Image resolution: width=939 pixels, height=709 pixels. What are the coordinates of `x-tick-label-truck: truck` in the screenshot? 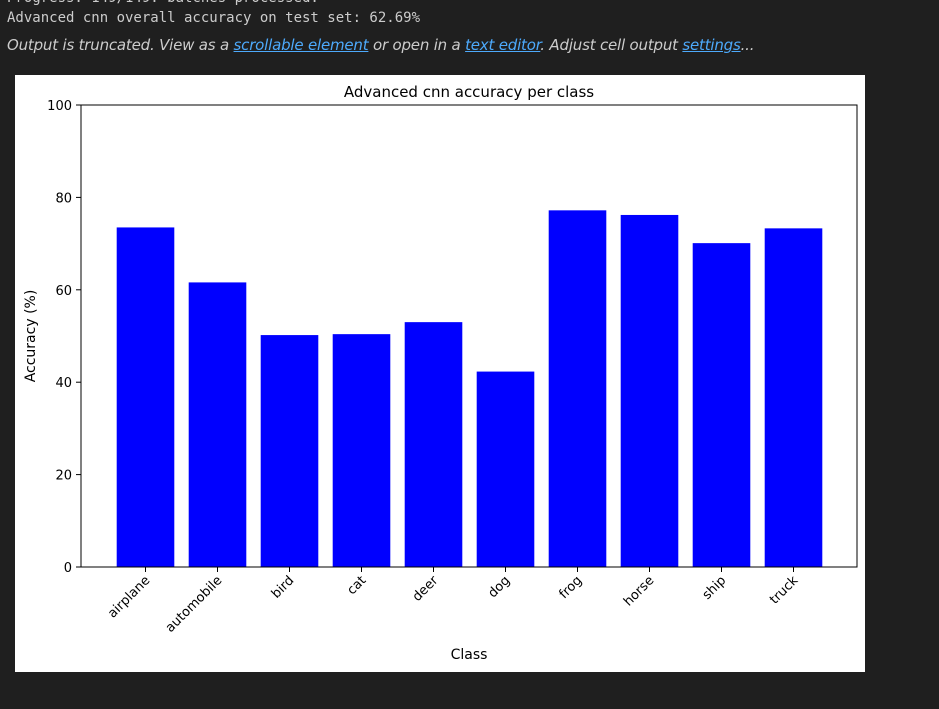 It's located at (784, 590).